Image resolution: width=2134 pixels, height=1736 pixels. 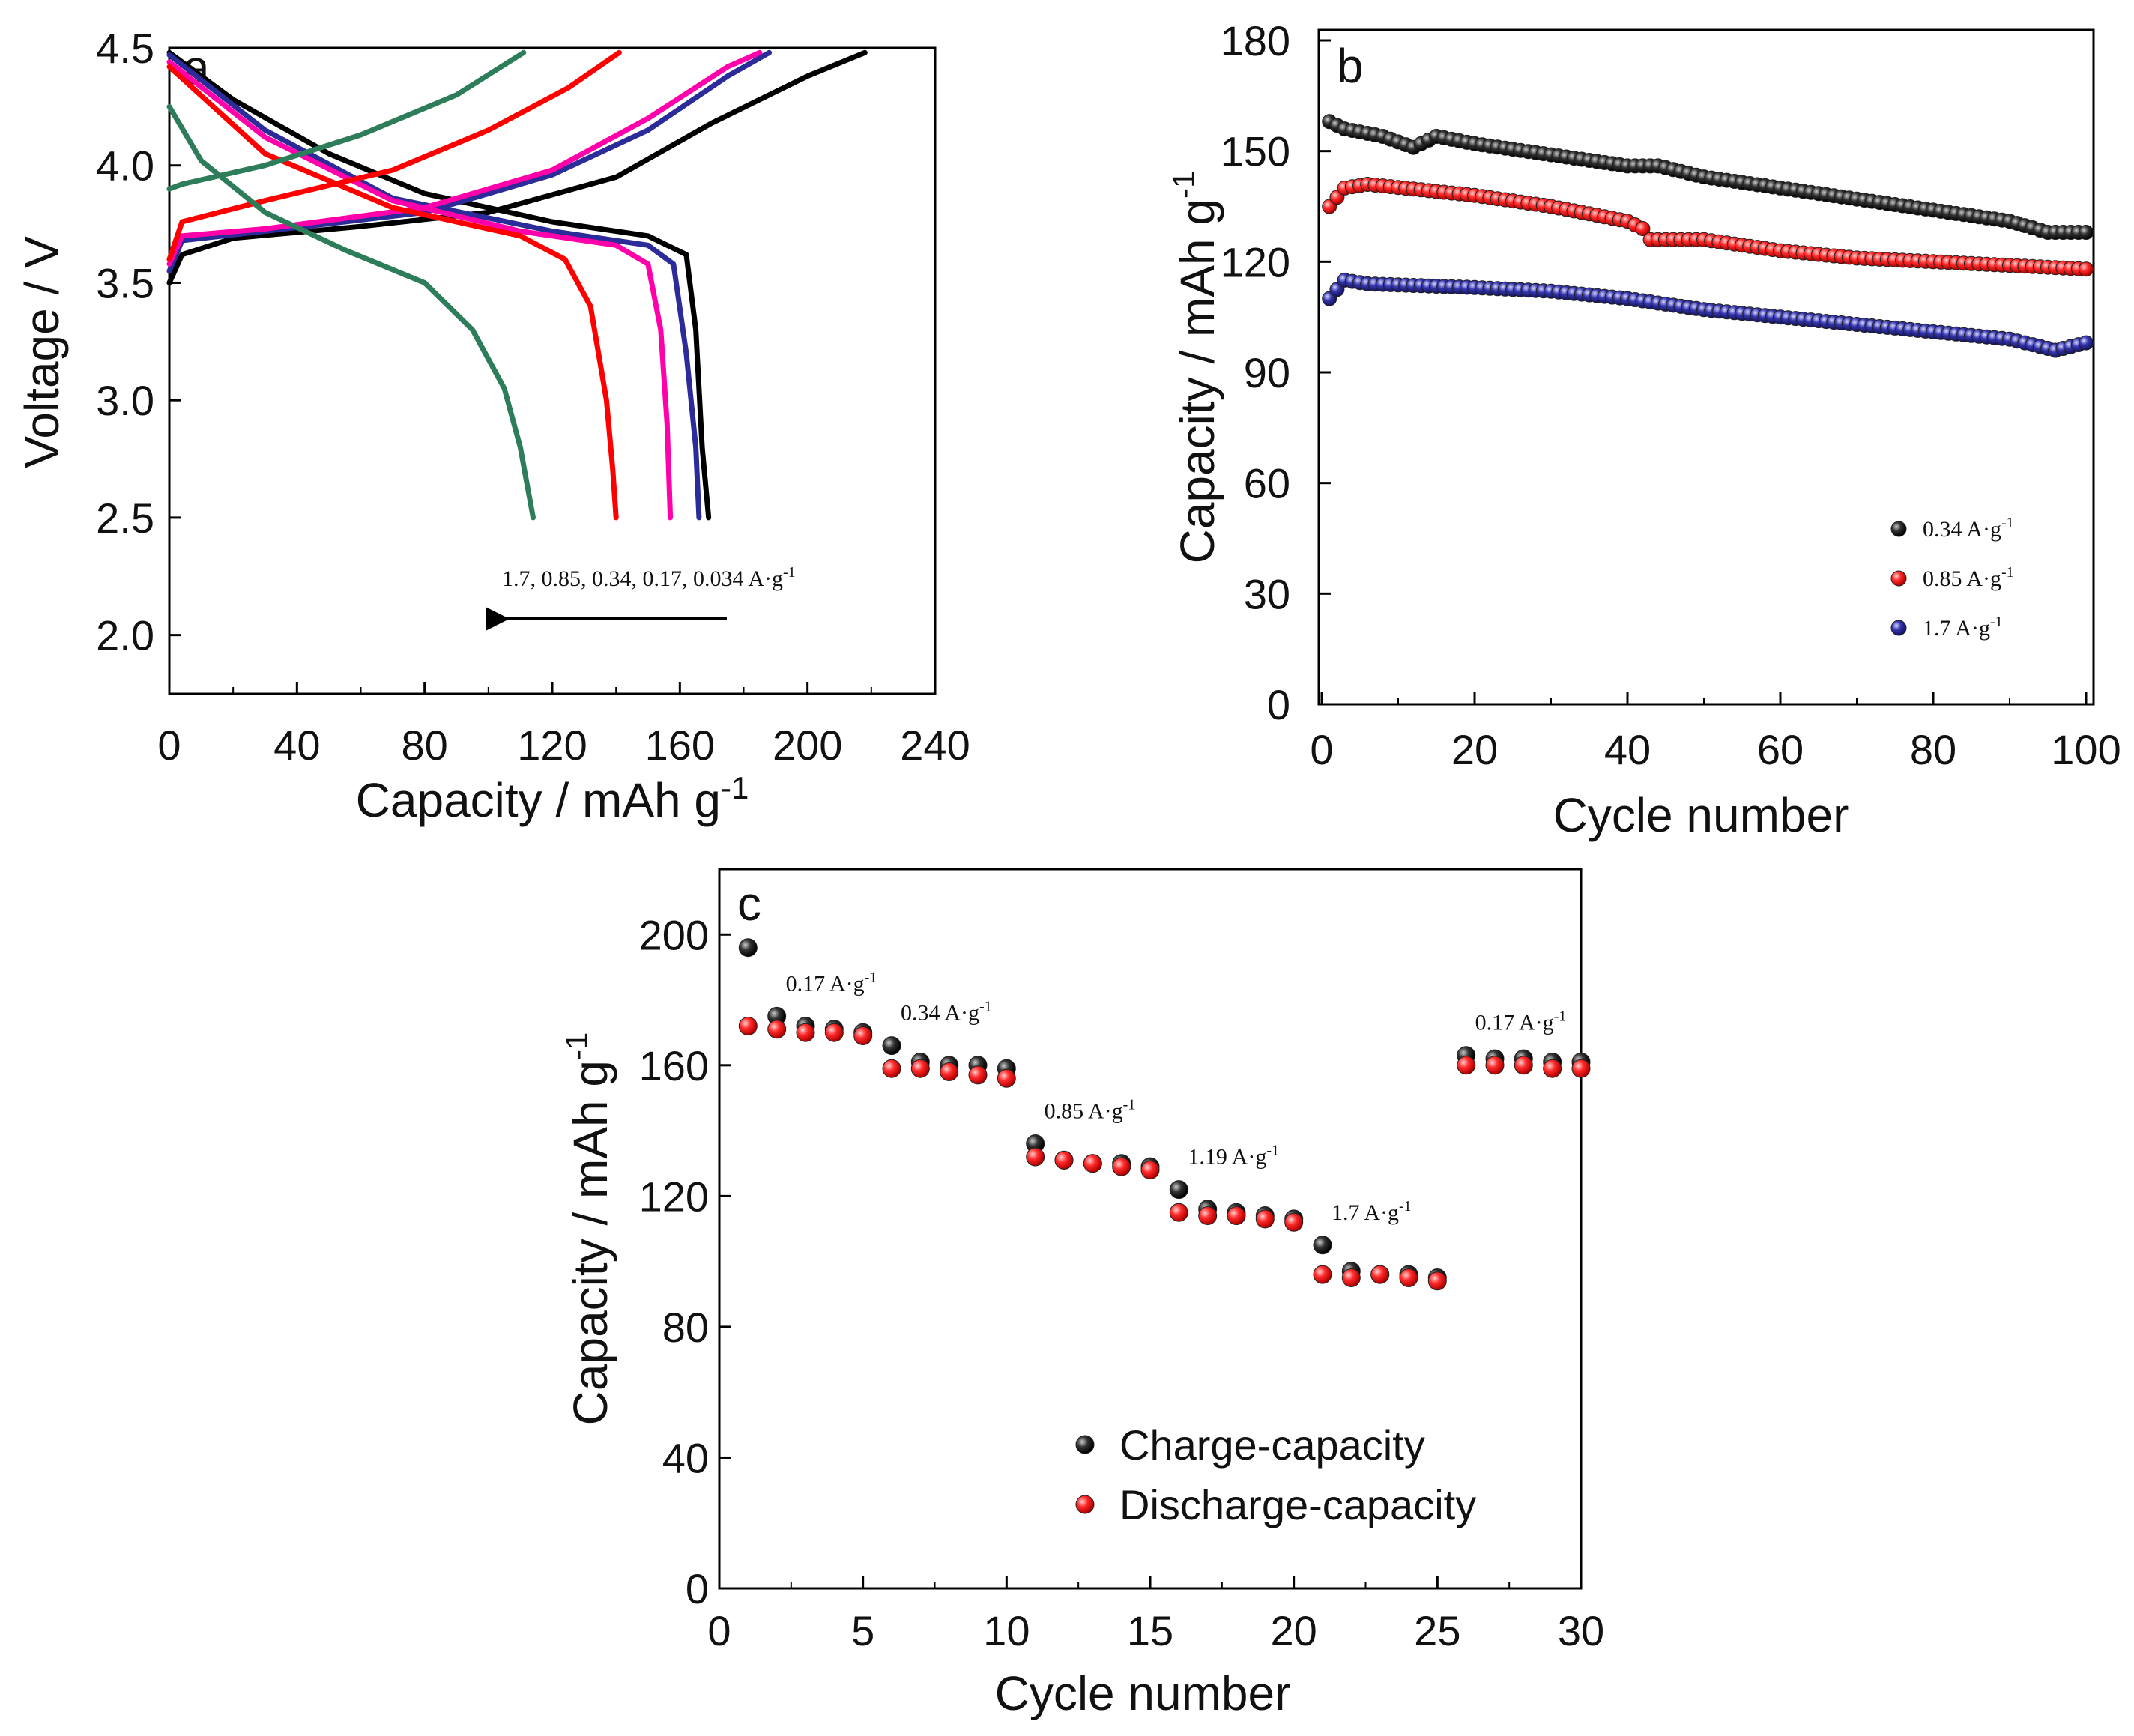 What do you see at coordinates (685, 1327) in the screenshot?
I see `panel-c-y-tick-label: 80` at bounding box center [685, 1327].